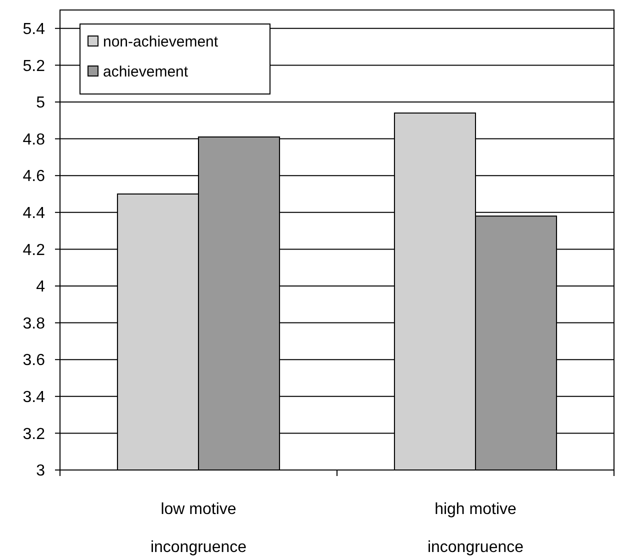 The image size is (624, 556). I want to click on y-tick-label: 5.4, so click(34, 29).